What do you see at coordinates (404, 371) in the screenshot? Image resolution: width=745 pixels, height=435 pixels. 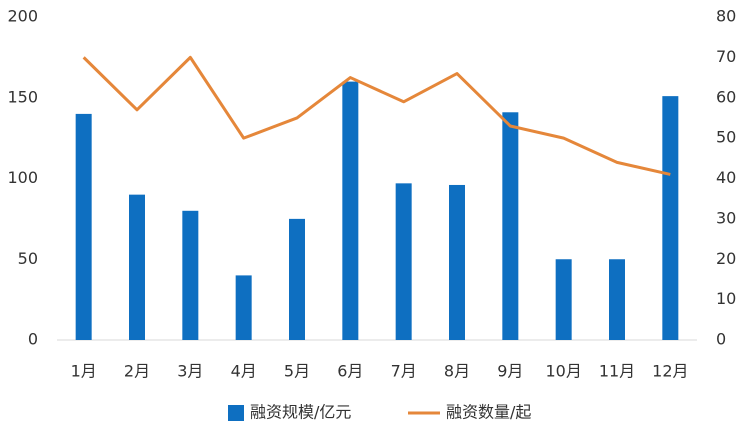 I see `x-tick-label: 7月` at bounding box center [404, 371].